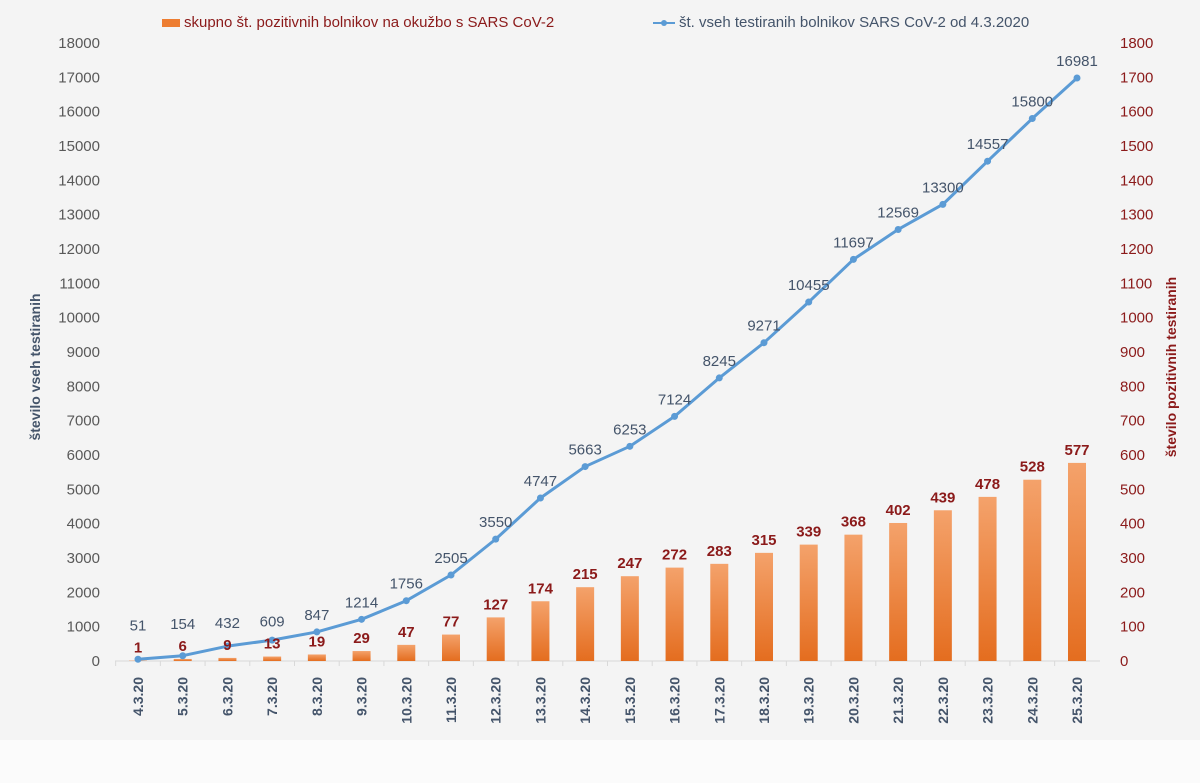  What do you see at coordinates (96, 661) in the screenshot?
I see `y-left-tick-label: 0` at bounding box center [96, 661].